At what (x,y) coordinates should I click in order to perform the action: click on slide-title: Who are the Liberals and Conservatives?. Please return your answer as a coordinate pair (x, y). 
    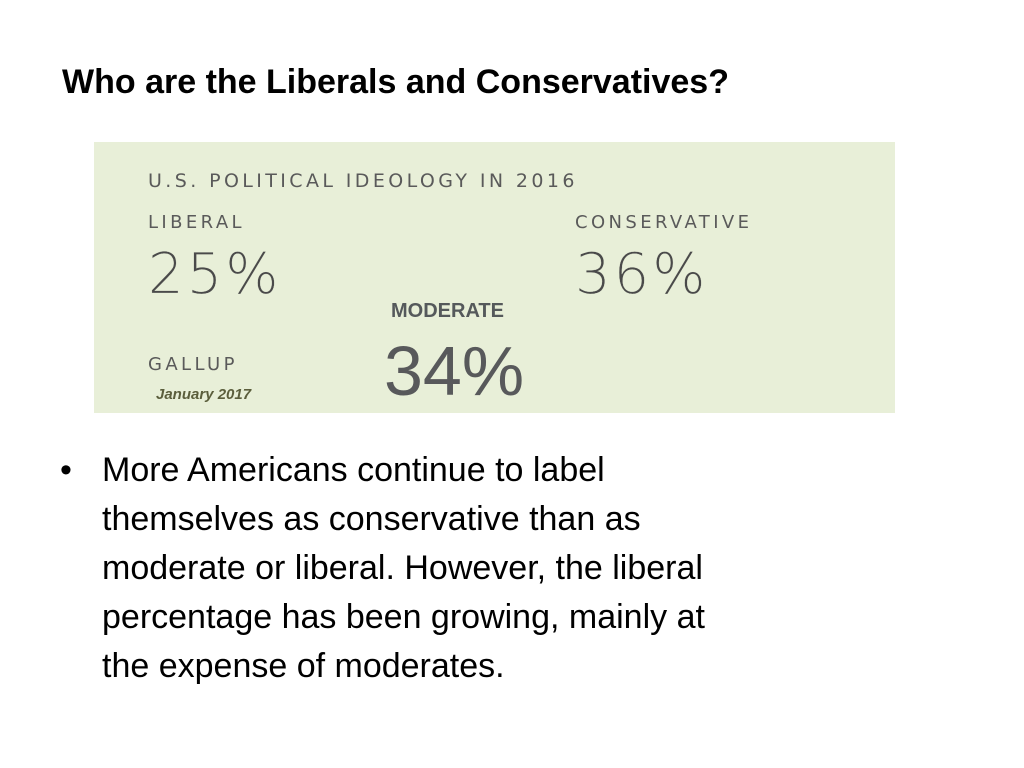
    Looking at the image, I should click on (395, 82).